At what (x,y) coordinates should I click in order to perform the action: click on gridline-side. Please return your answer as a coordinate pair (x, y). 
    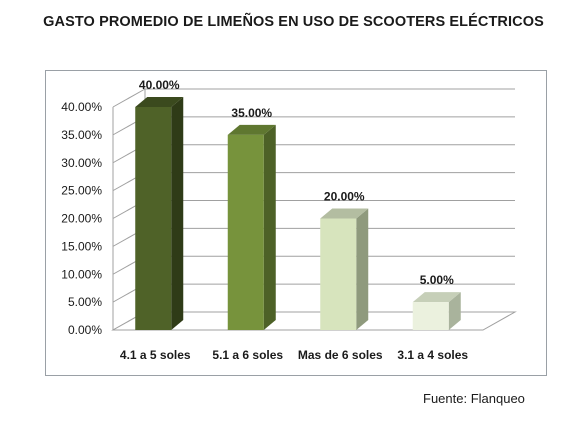
    Looking at the image, I should click on (129, 98).